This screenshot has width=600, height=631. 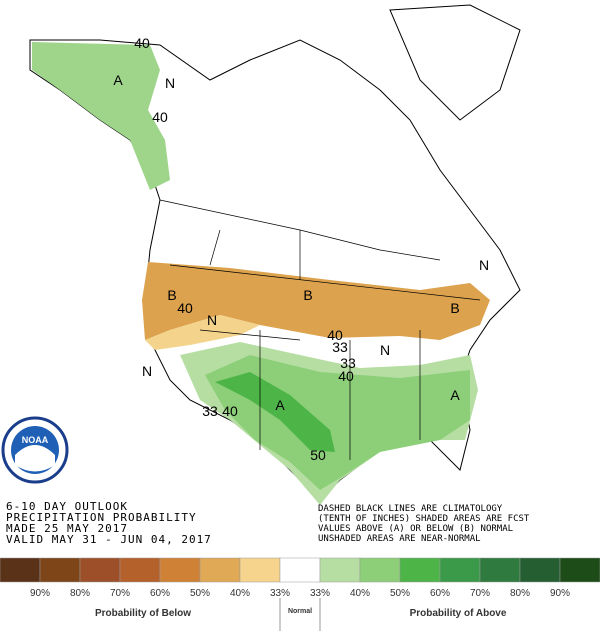 I want to click on above-area, so click(x=101, y=116).